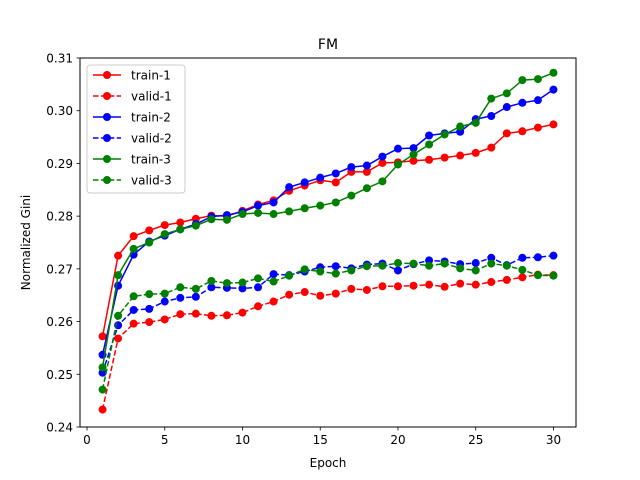 The height and width of the screenshot is (480, 640). I want to click on legend-label-train-2: train-2, so click(151, 118).